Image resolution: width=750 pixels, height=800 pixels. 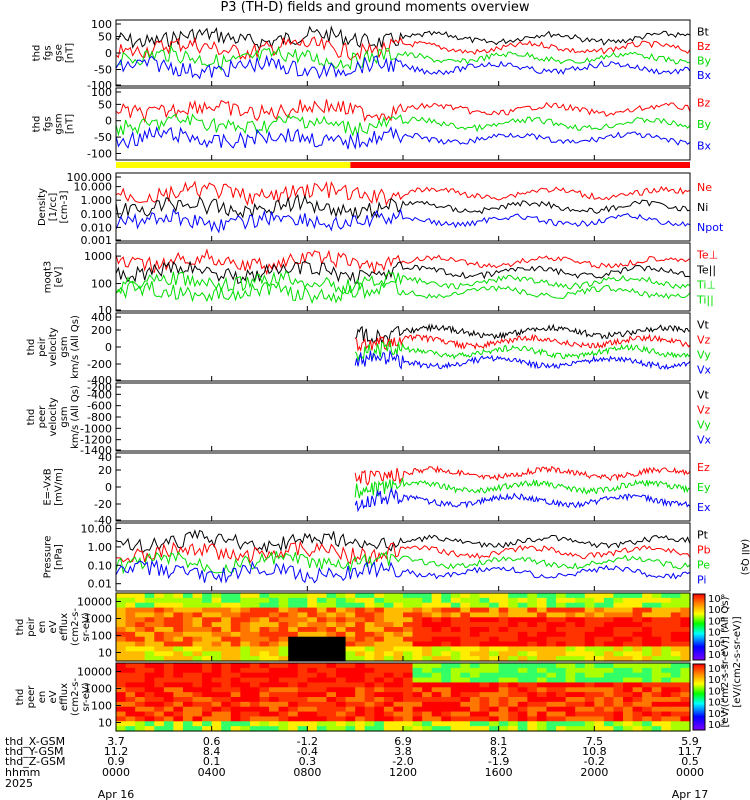 I want to click on y-axis-label: sr-eV), so click(x=86, y=626).